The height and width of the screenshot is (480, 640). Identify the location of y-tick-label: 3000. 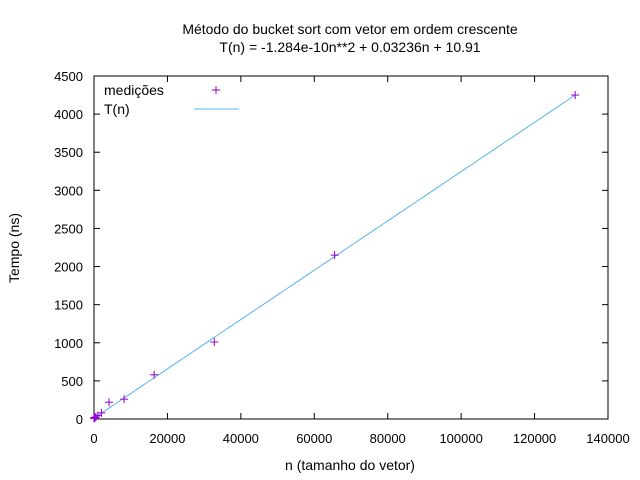
(68, 190).